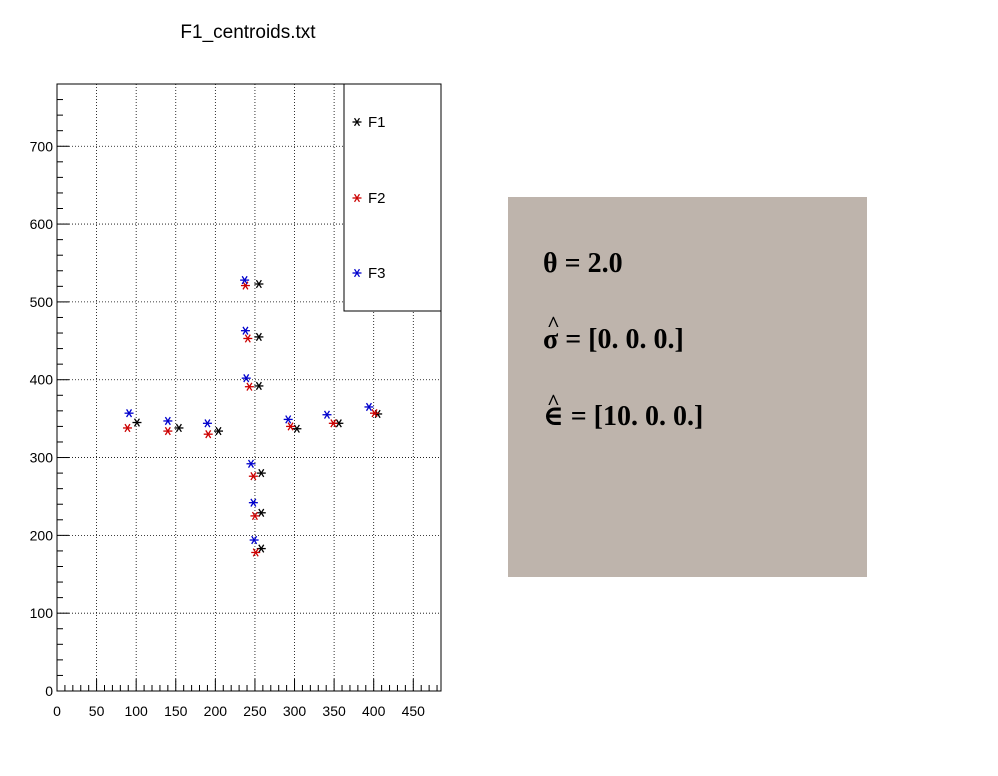 This screenshot has width=998, height=776. Describe the element at coordinates (42, 380) in the screenshot. I see `y-tick-label: 400` at that location.